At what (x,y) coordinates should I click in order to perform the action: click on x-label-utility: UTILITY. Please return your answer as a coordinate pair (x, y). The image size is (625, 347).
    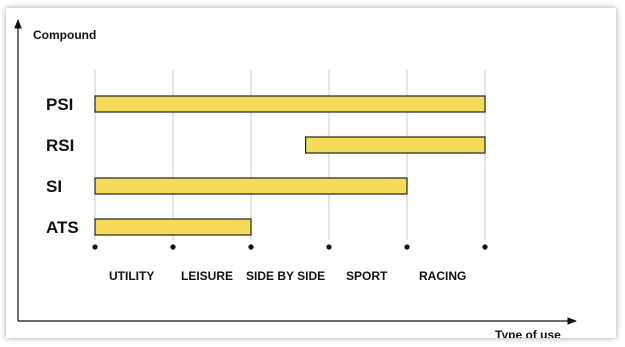
    Looking at the image, I should click on (131, 276).